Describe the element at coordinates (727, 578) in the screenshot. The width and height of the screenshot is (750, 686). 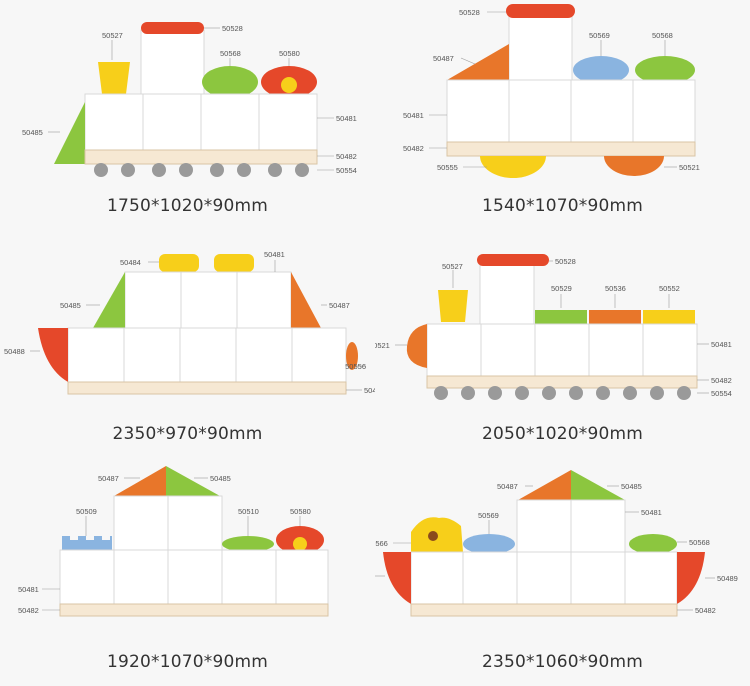
I see `label-r3: 50489` at that location.